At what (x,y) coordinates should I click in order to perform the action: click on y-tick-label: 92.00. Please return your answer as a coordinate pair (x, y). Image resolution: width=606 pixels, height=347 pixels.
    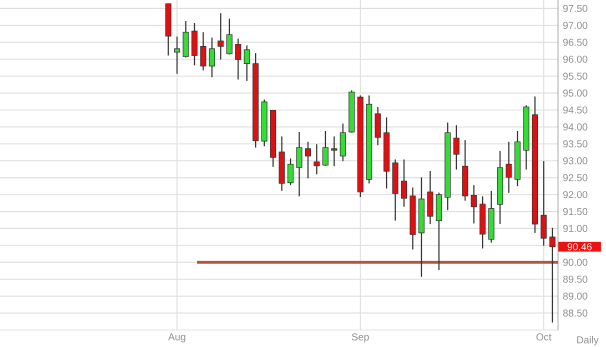
    Looking at the image, I should click on (575, 194).